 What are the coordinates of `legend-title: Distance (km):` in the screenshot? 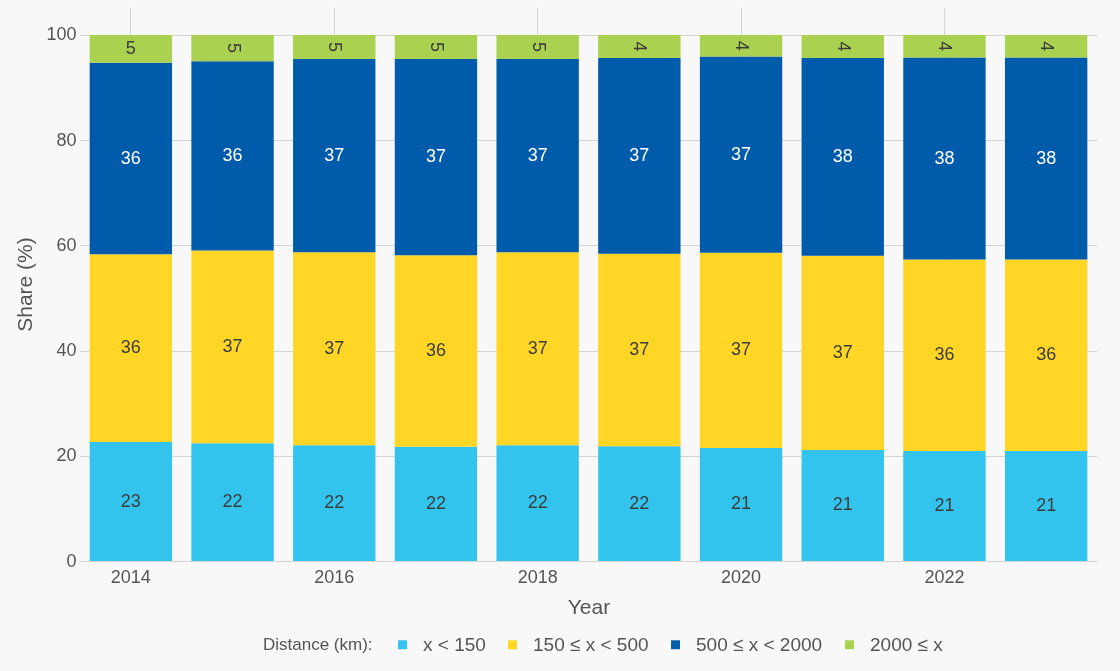 It's located at (318, 644).